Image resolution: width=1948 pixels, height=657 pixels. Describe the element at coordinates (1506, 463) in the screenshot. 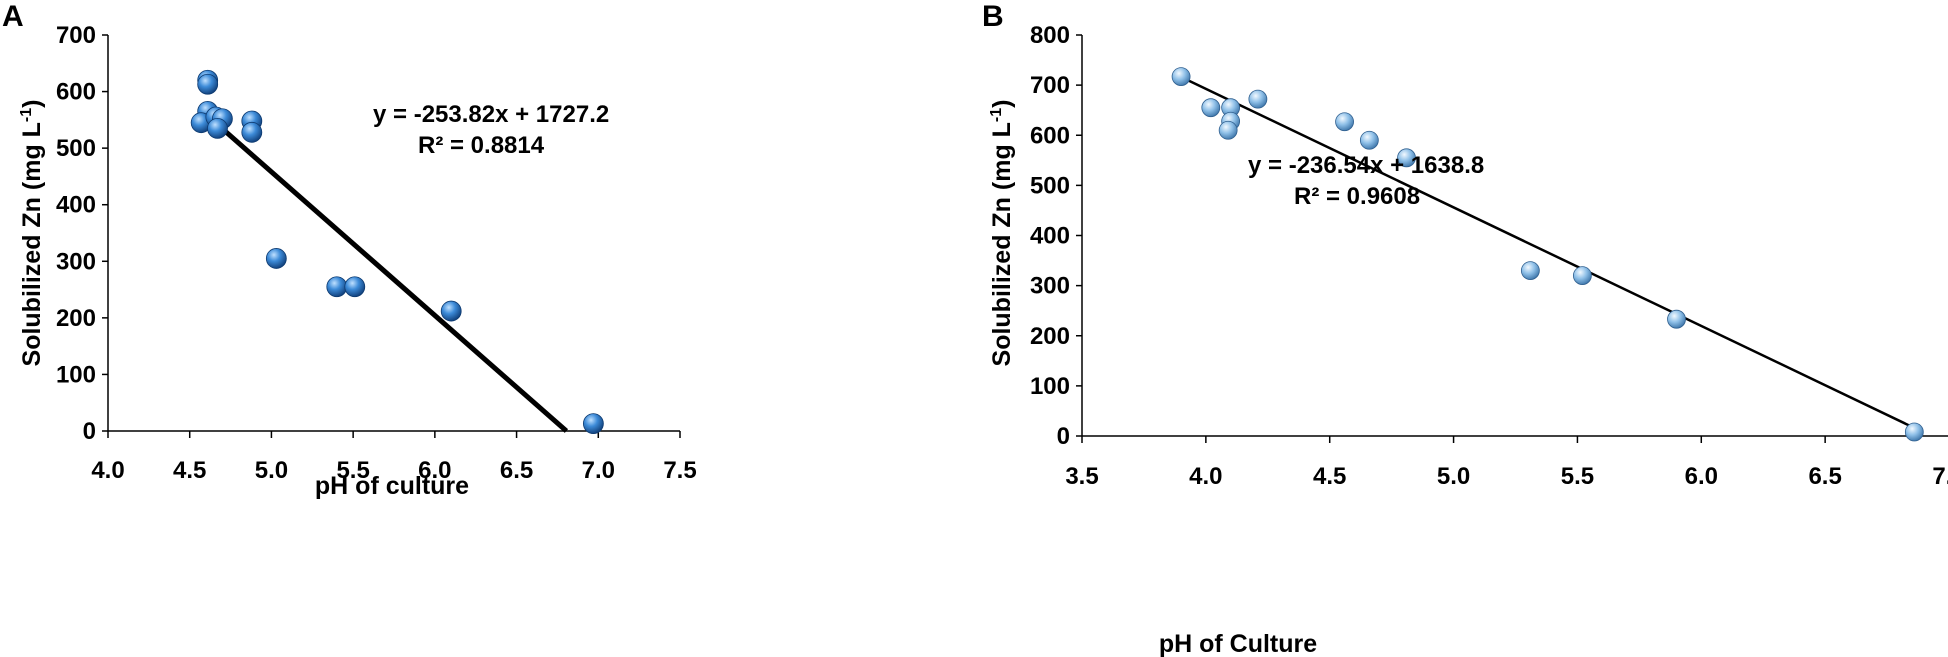

I see `x-axis-ticks-b: 3.5 4.0 4.5 5.0 5.5 6.0 6.5 7.0` at that location.